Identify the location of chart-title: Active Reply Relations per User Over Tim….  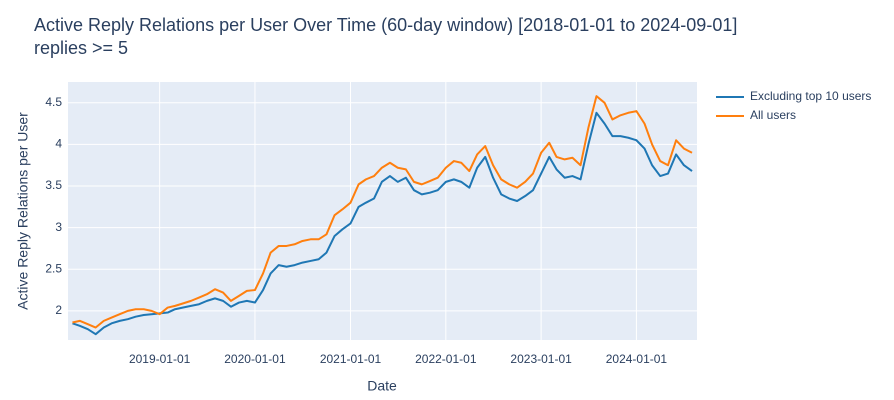
(385, 25).